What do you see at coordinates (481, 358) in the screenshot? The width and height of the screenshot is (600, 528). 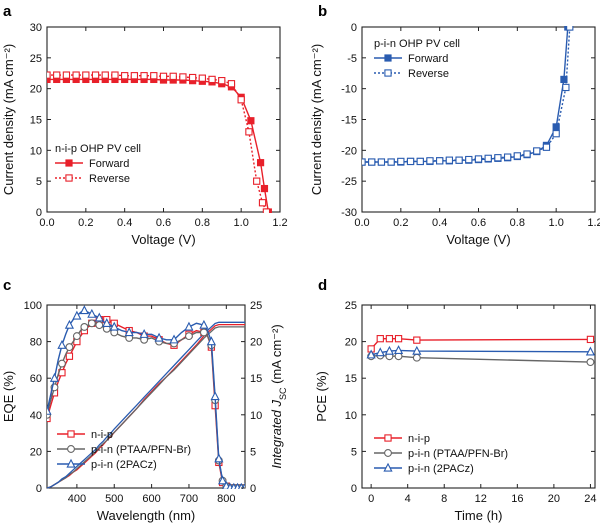 I see `series-line-p-i-n-ptaa-pfn-br-` at bounding box center [481, 358].